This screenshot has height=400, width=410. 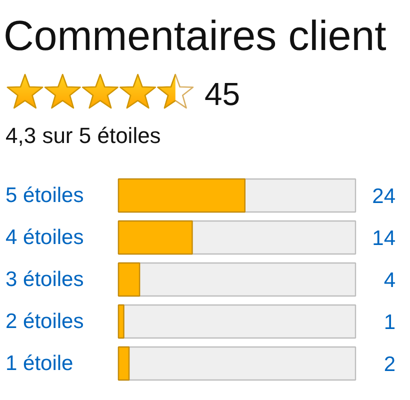 I want to click on y-tick-label: 4 étoiles, so click(x=45, y=237).